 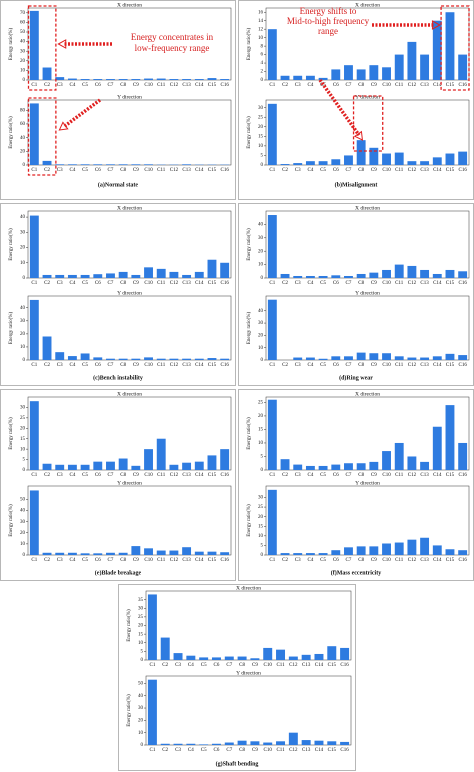 I want to click on x-tick-label: C4, so click(x=72, y=85).